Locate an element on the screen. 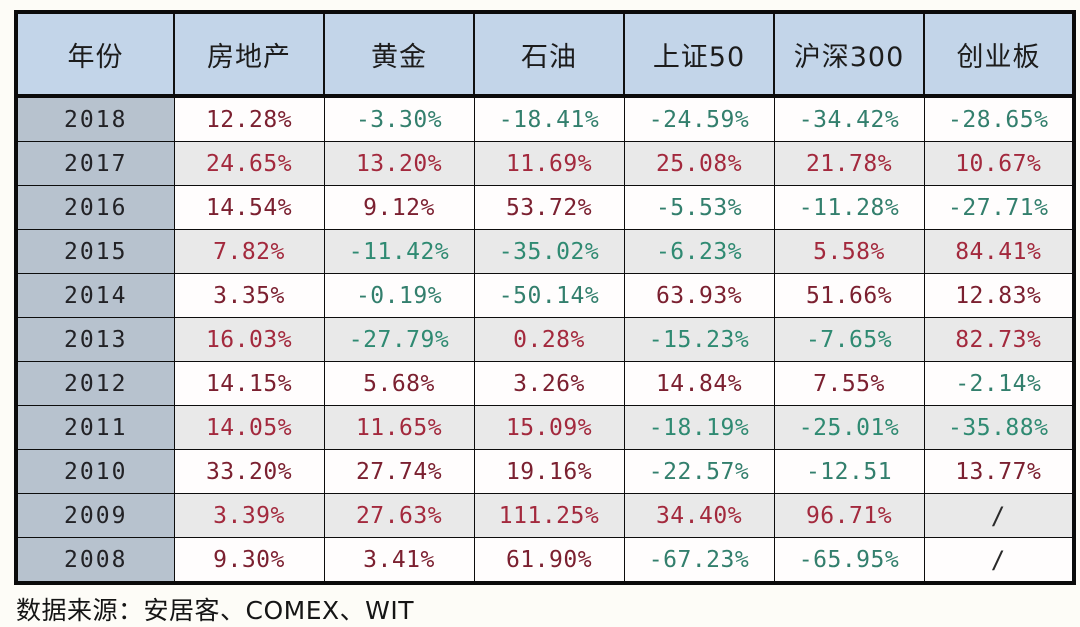  cell-year: 2018 is located at coordinates (95, 118).